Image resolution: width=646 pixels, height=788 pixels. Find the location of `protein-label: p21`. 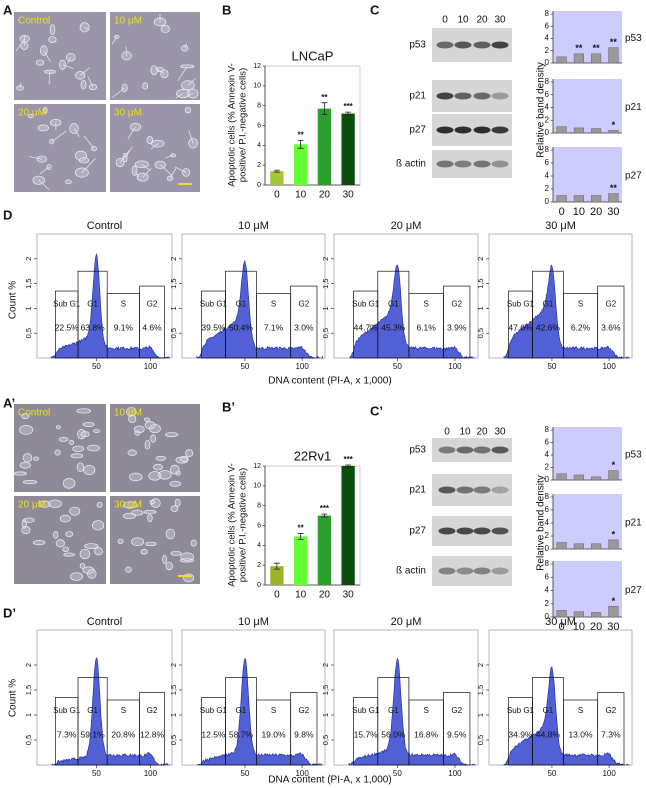

protein-label: p21 is located at coordinates (417, 96).